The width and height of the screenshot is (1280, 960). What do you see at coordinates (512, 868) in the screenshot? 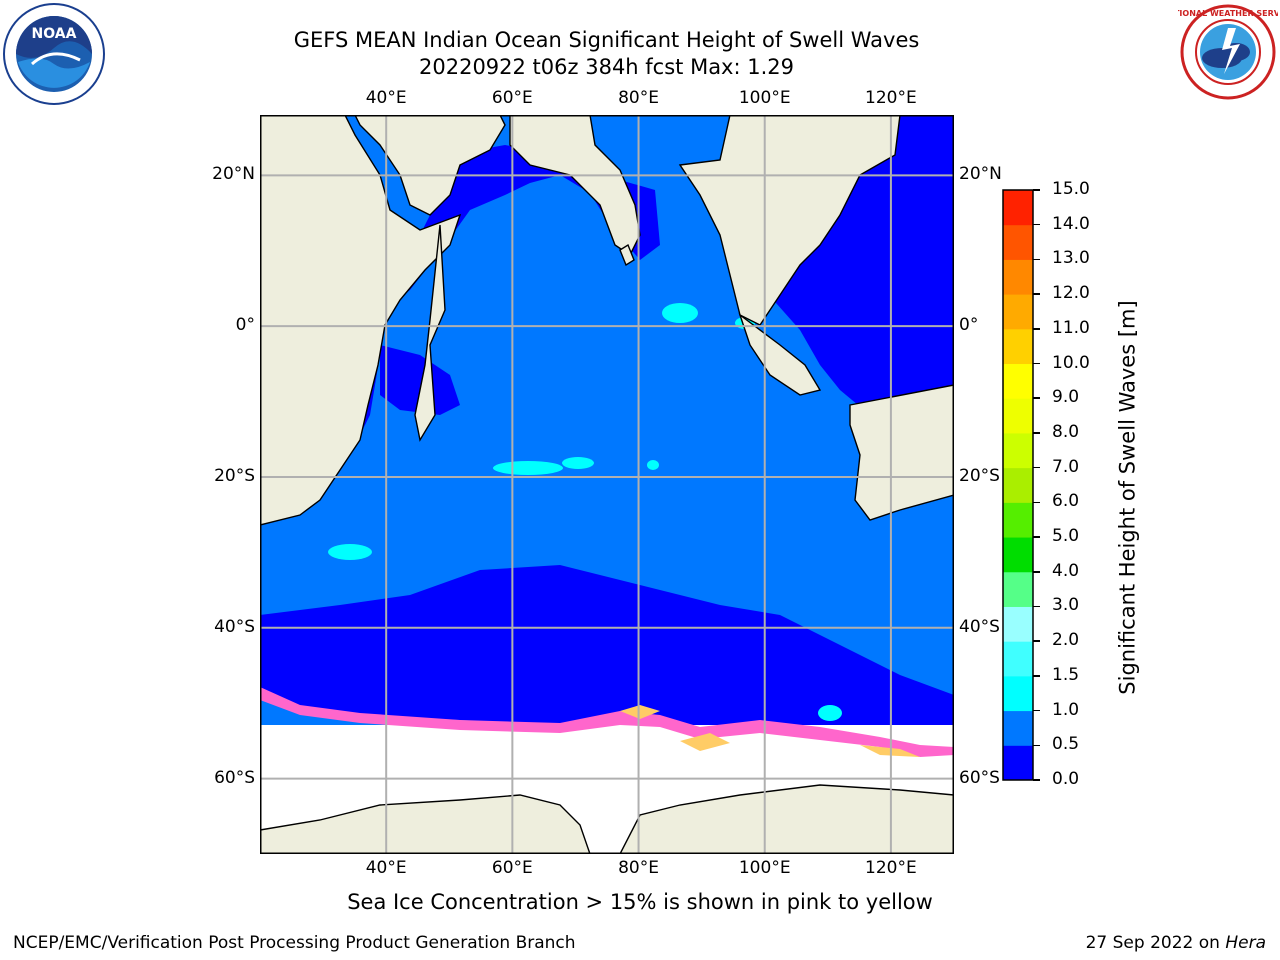
I see `lon-tick-bottom: 60°E` at bounding box center [512, 868].